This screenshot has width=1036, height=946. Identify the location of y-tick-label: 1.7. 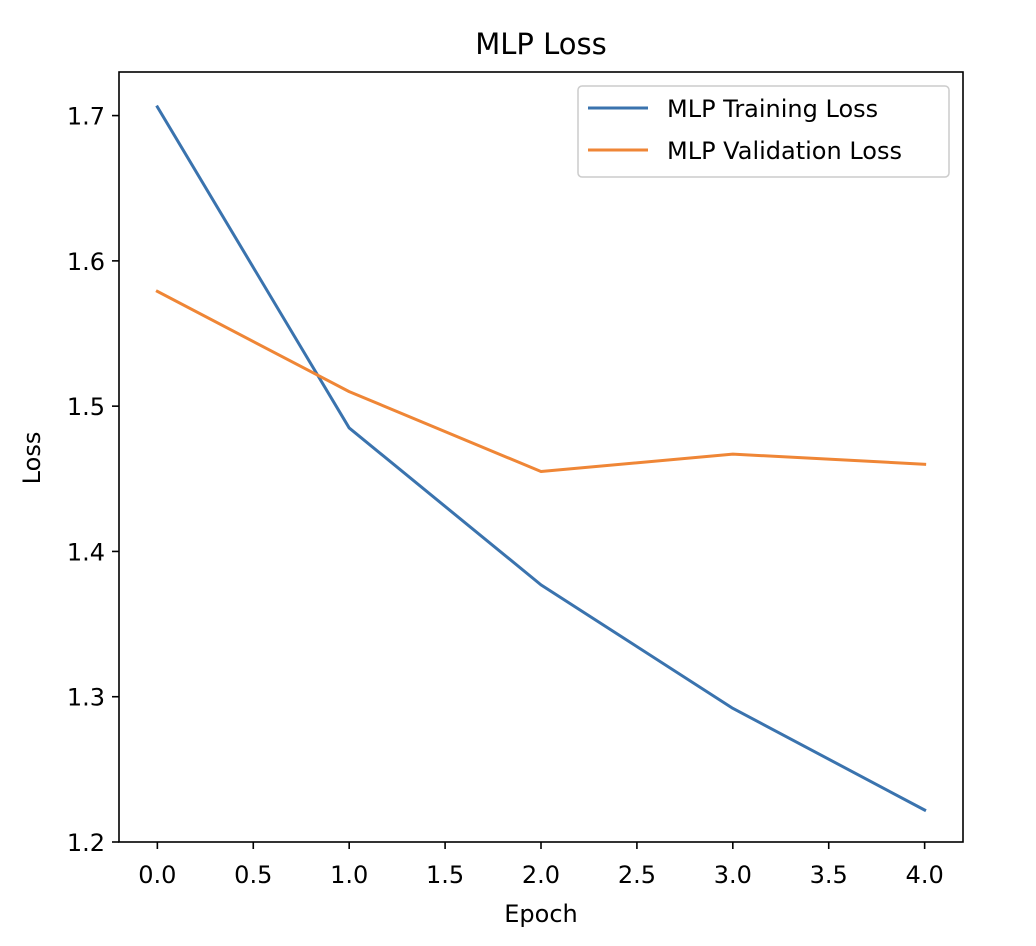
(86, 117).